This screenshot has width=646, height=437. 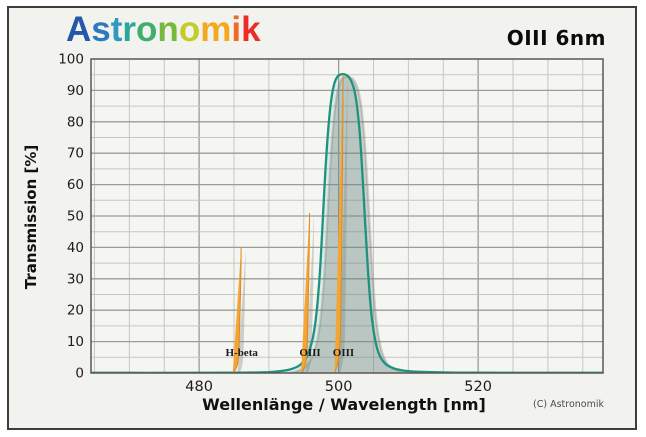 What do you see at coordinates (168, 29) in the screenshot?
I see `logo-letter: n` at bounding box center [168, 29].